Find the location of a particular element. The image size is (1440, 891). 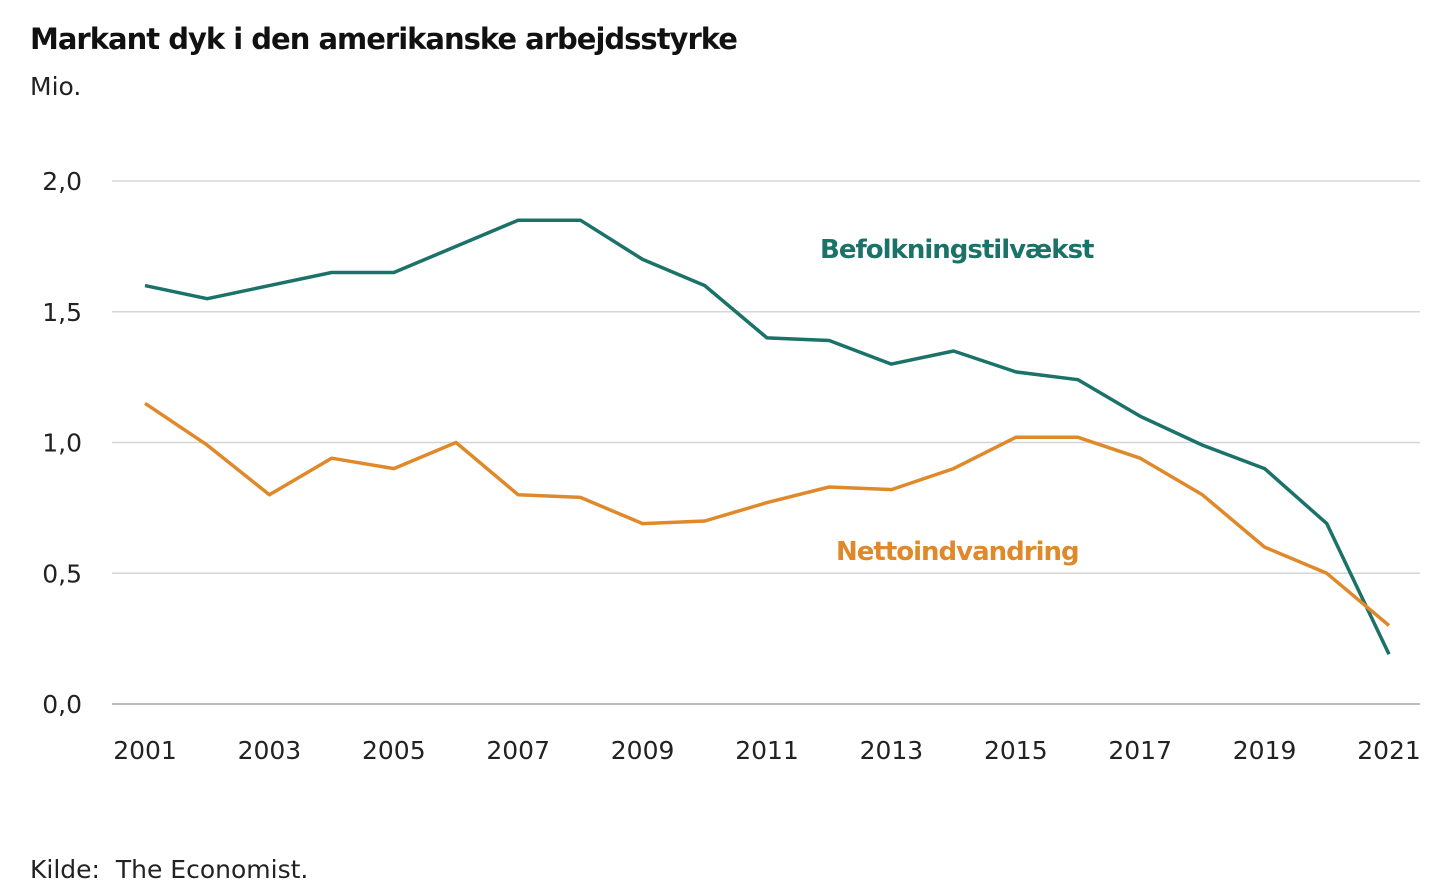

x-tick-label: 2015 is located at coordinates (1016, 750).